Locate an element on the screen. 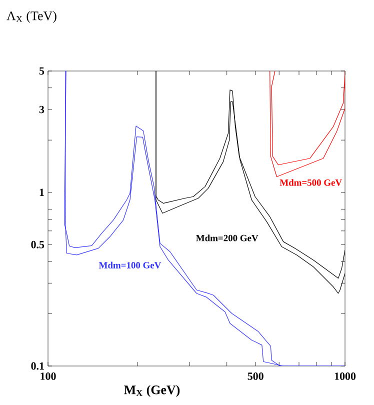 This screenshot has height=405, width=374. series-label: Mdm=100 GeV is located at coordinates (130, 265).